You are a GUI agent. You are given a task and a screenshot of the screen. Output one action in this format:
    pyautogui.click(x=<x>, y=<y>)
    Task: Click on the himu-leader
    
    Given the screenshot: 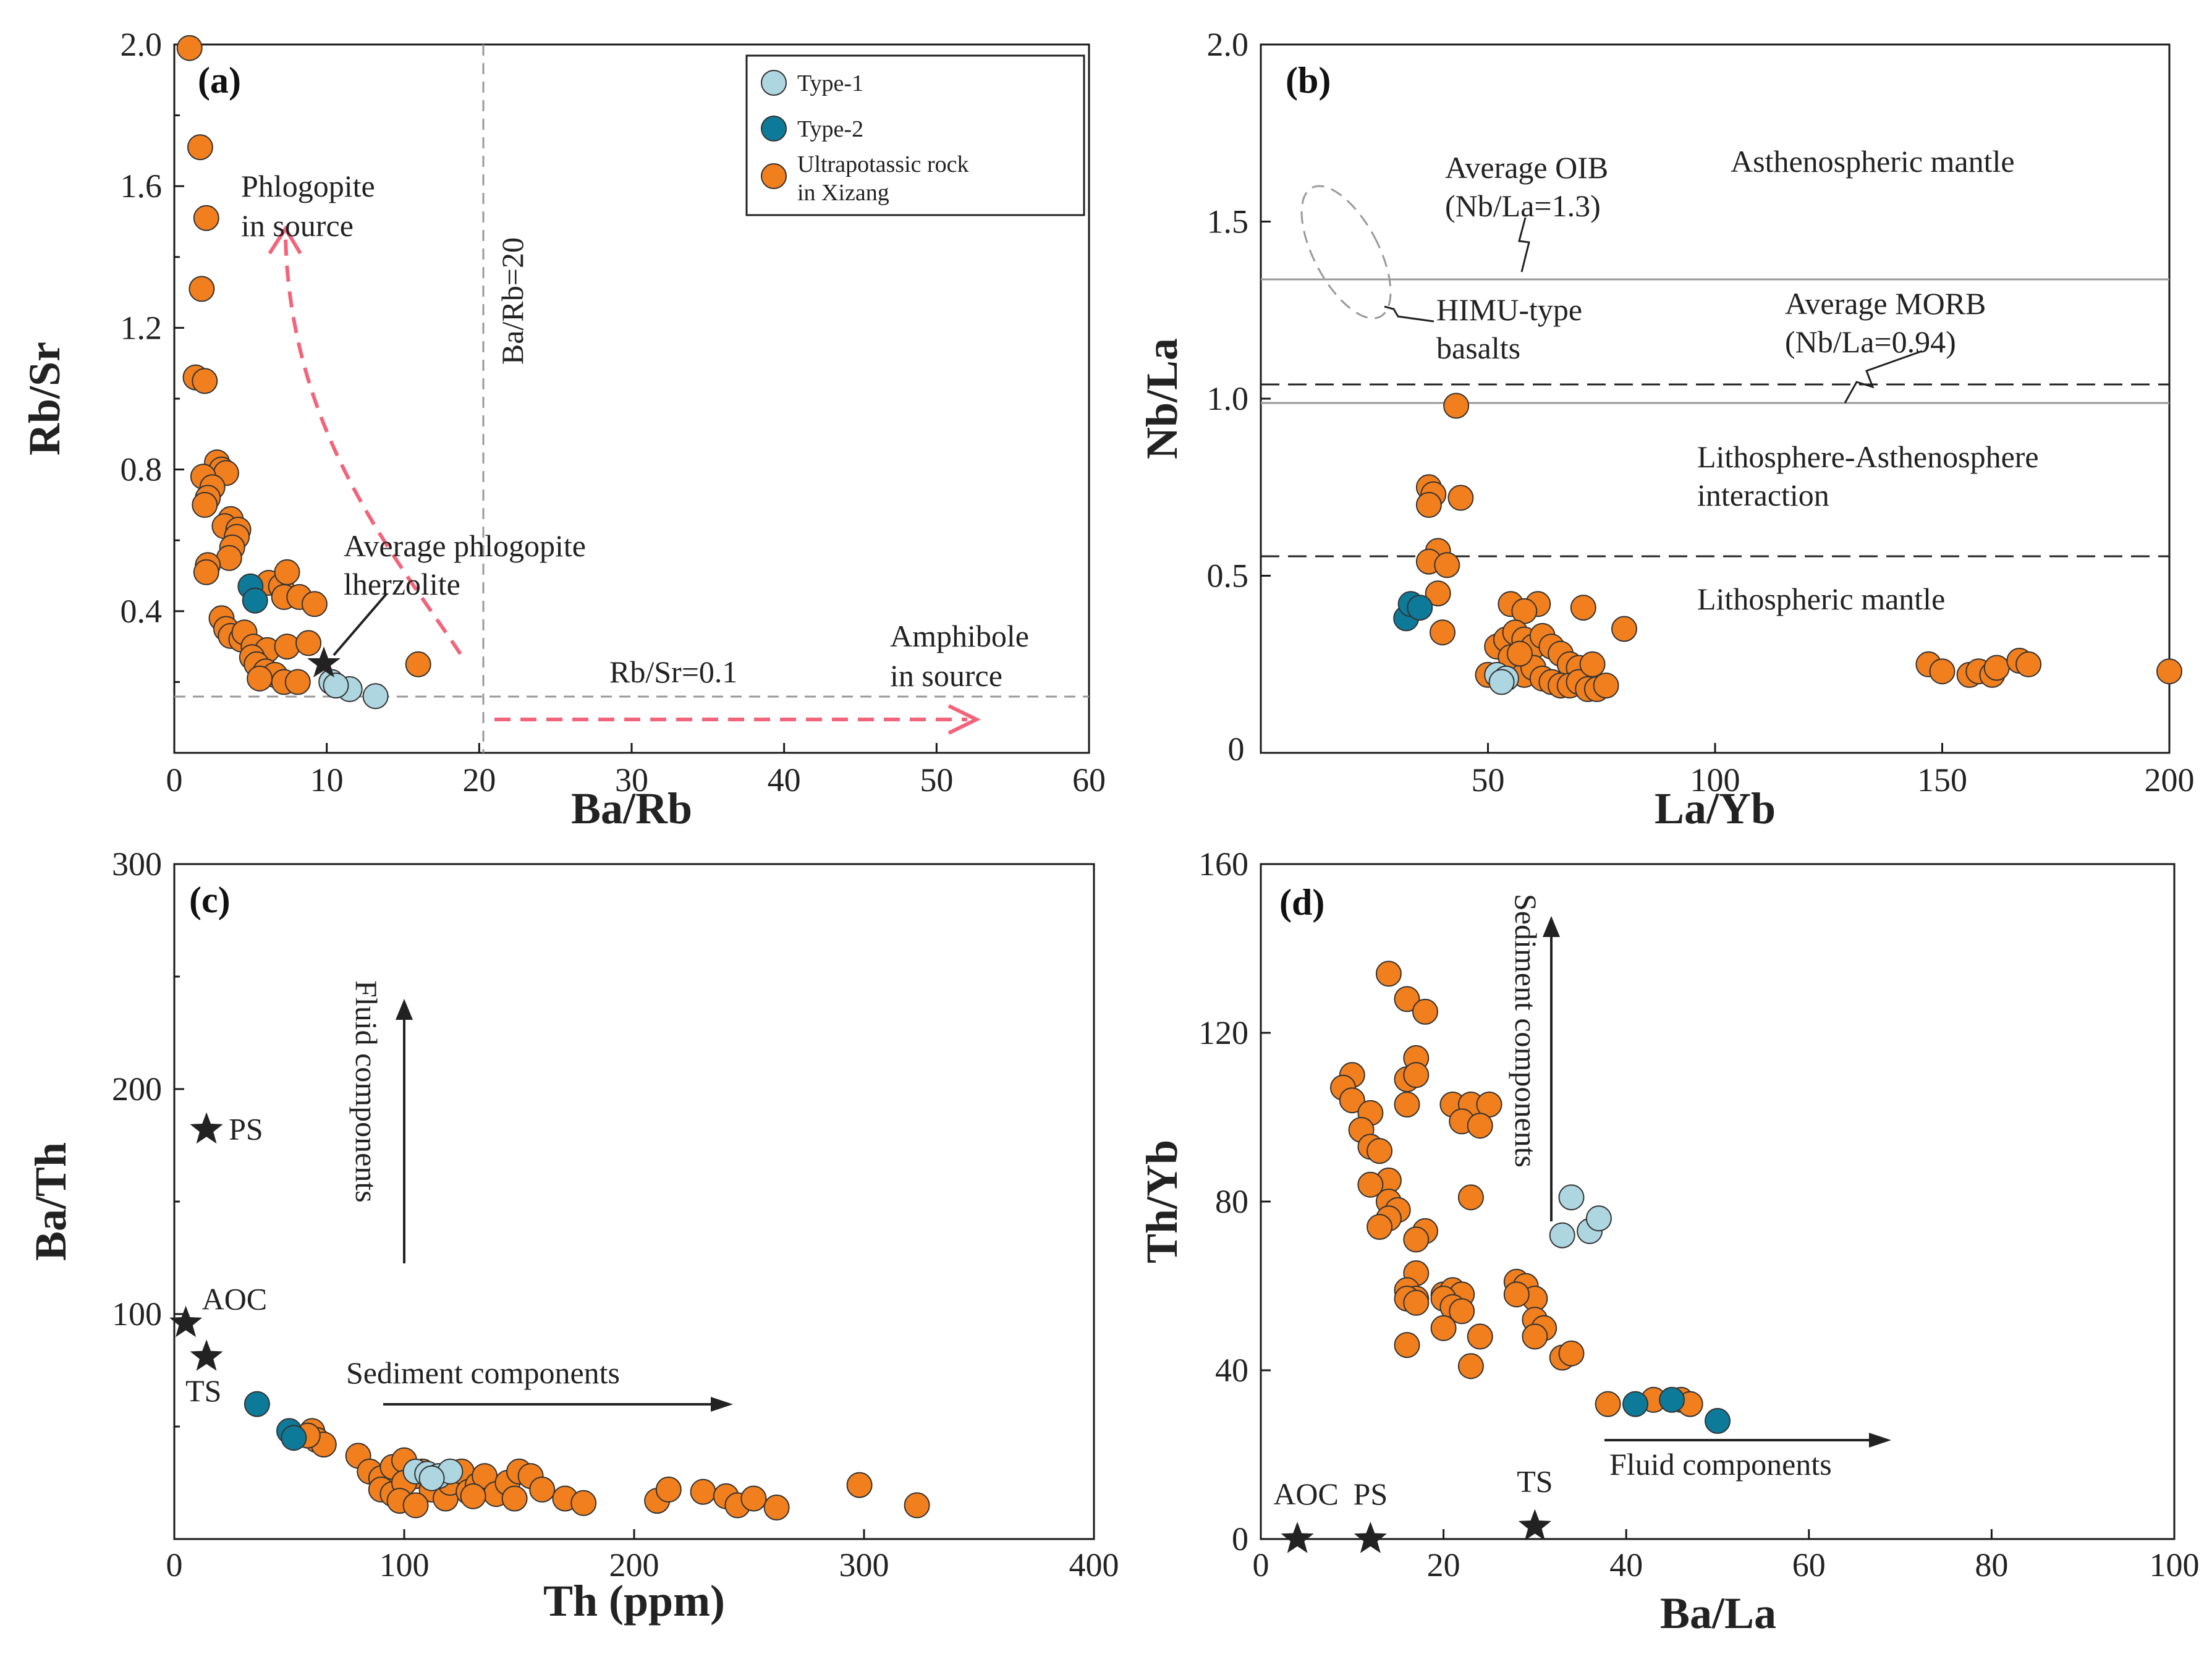 What is the action you would take?
    pyautogui.click(x=1409, y=314)
    